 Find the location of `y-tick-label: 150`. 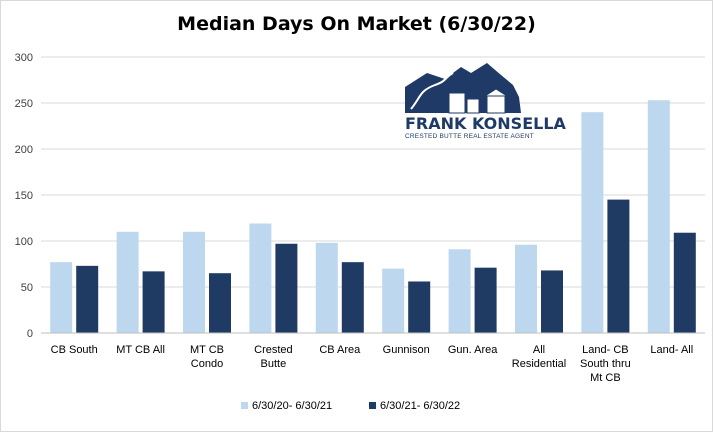

y-tick-label: 150 is located at coordinates (24, 196).